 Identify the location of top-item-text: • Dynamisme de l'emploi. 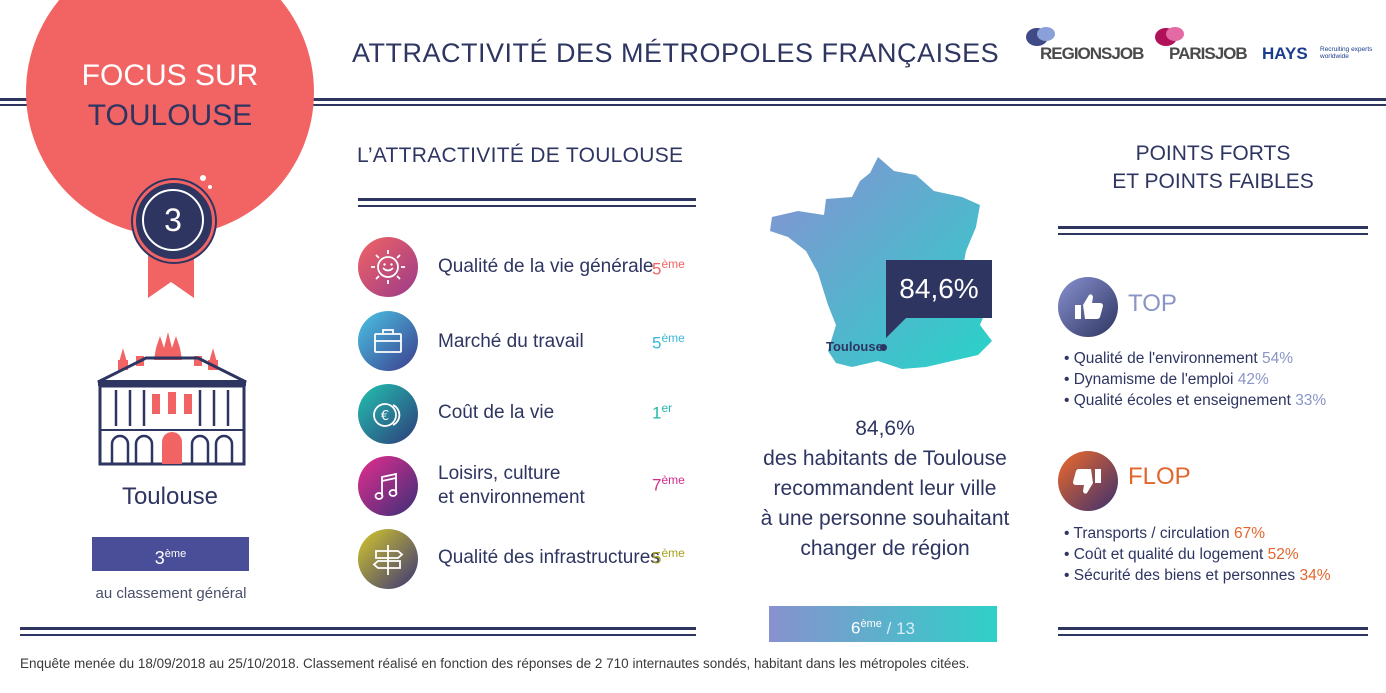
(1149, 379).